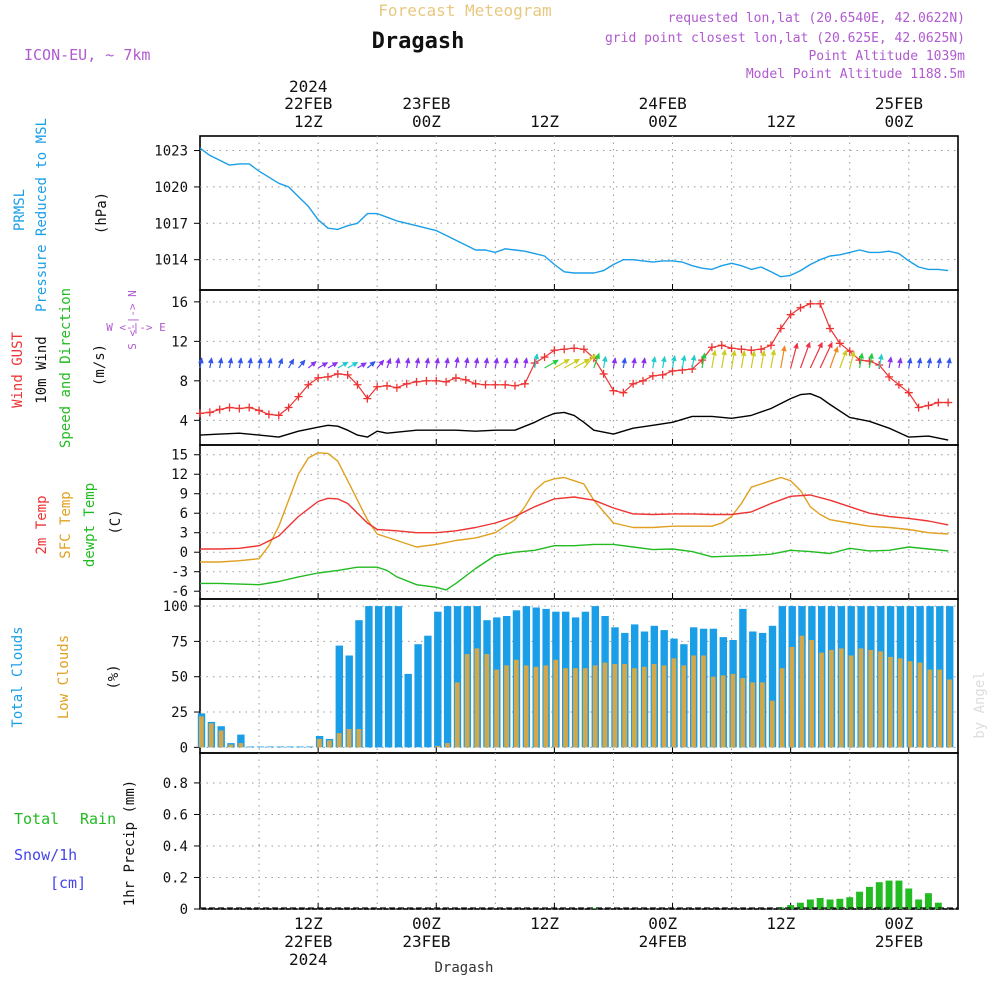 The image size is (1000, 1004). What do you see at coordinates (179, 592) in the screenshot?
I see `temp-ytick-label: -6` at bounding box center [179, 592].